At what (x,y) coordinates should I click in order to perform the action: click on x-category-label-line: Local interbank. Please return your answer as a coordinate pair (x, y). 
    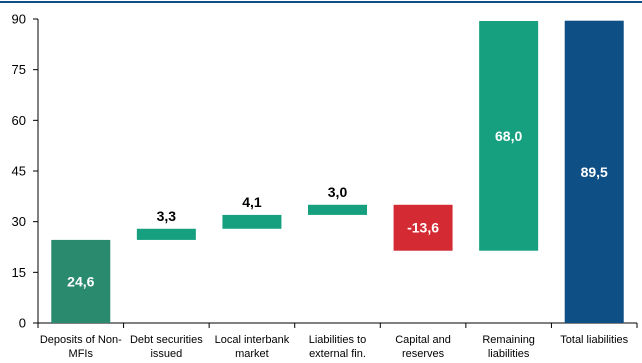
    Looking at the image, I should click on (252, 340).